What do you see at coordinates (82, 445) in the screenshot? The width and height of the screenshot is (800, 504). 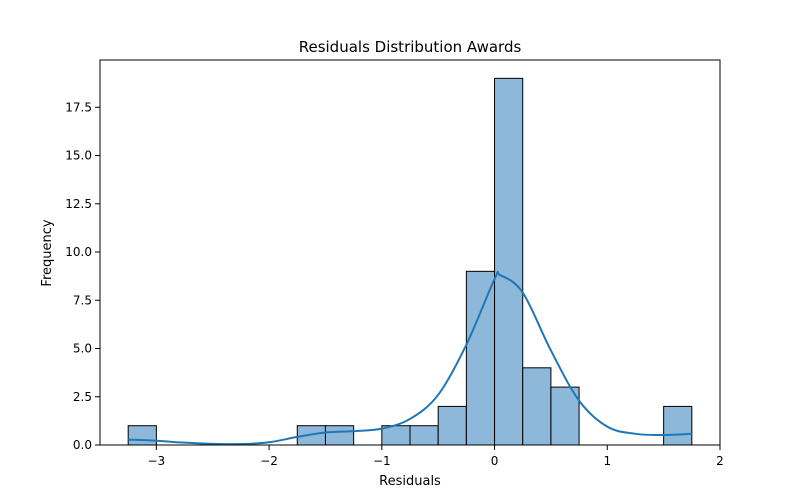 I see `y-tick-label: 0.0` at bounding box center [82, 445].